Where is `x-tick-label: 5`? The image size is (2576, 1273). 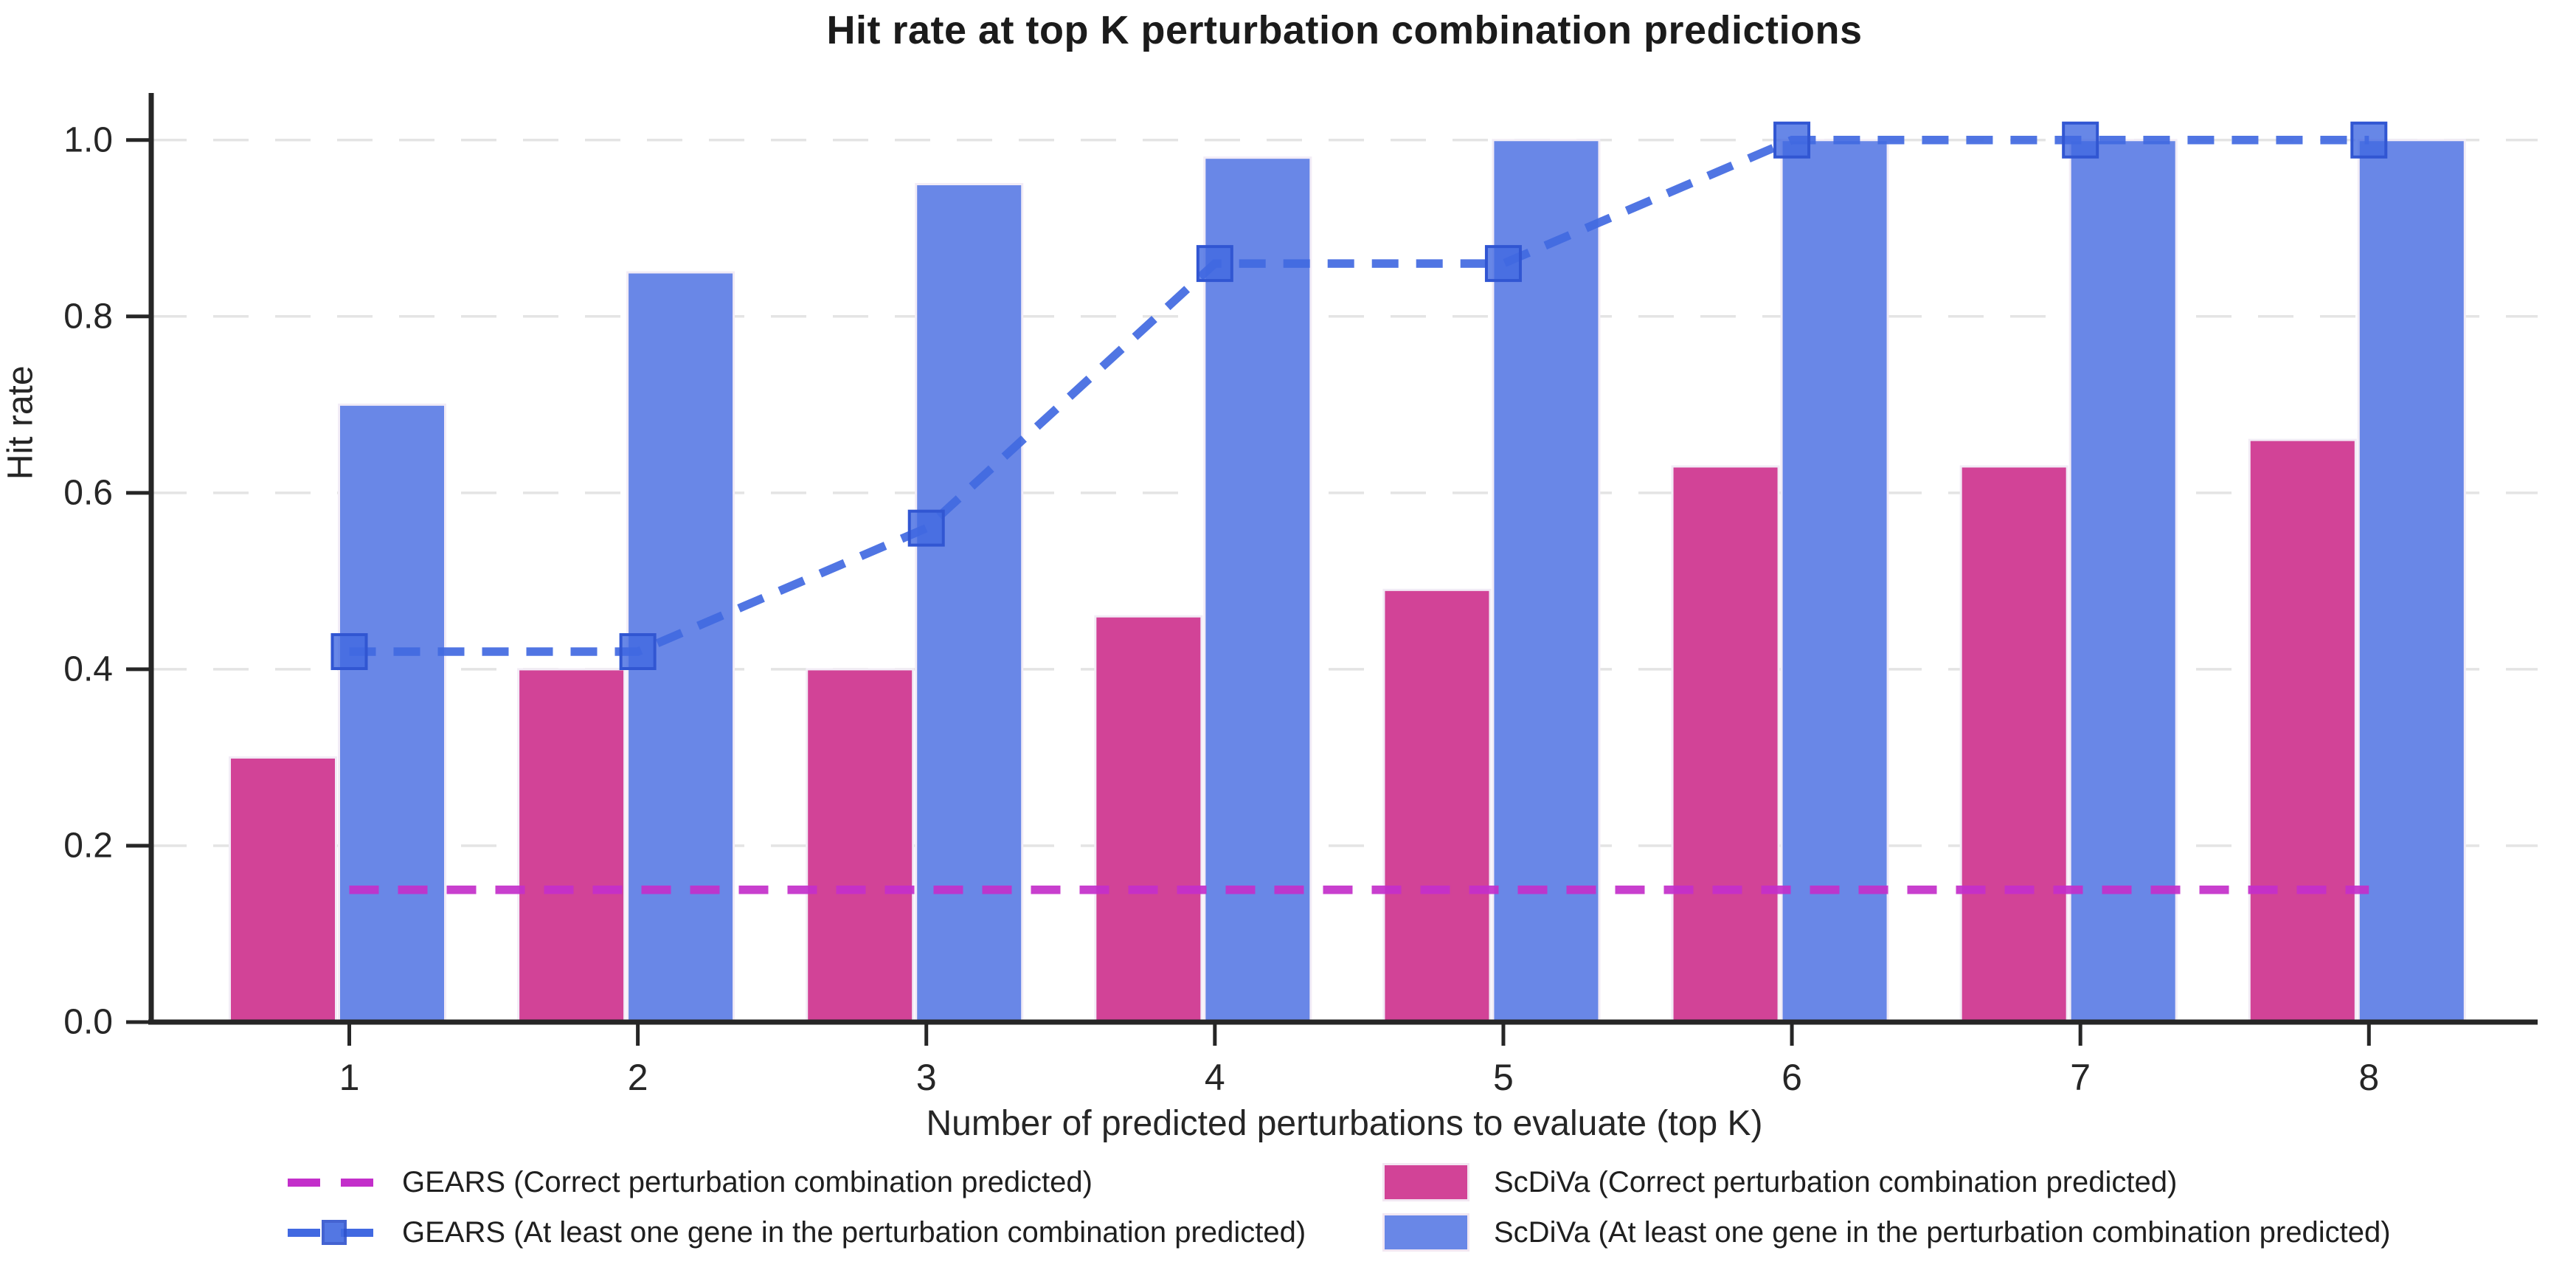 x-tick-label: 5 is located at coordinates (1504, 1077).